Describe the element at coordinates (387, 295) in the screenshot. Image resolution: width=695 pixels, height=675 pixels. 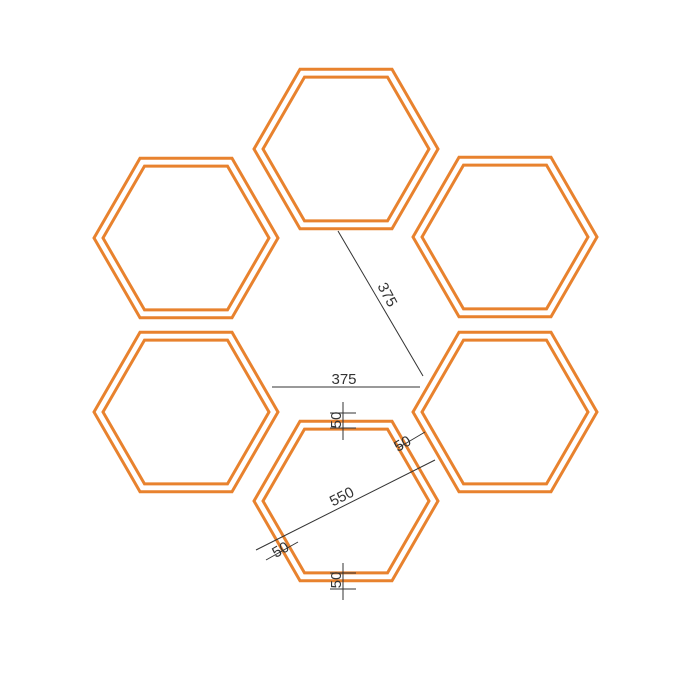
I see `dim-label-375-diagonal: 375` at that location.